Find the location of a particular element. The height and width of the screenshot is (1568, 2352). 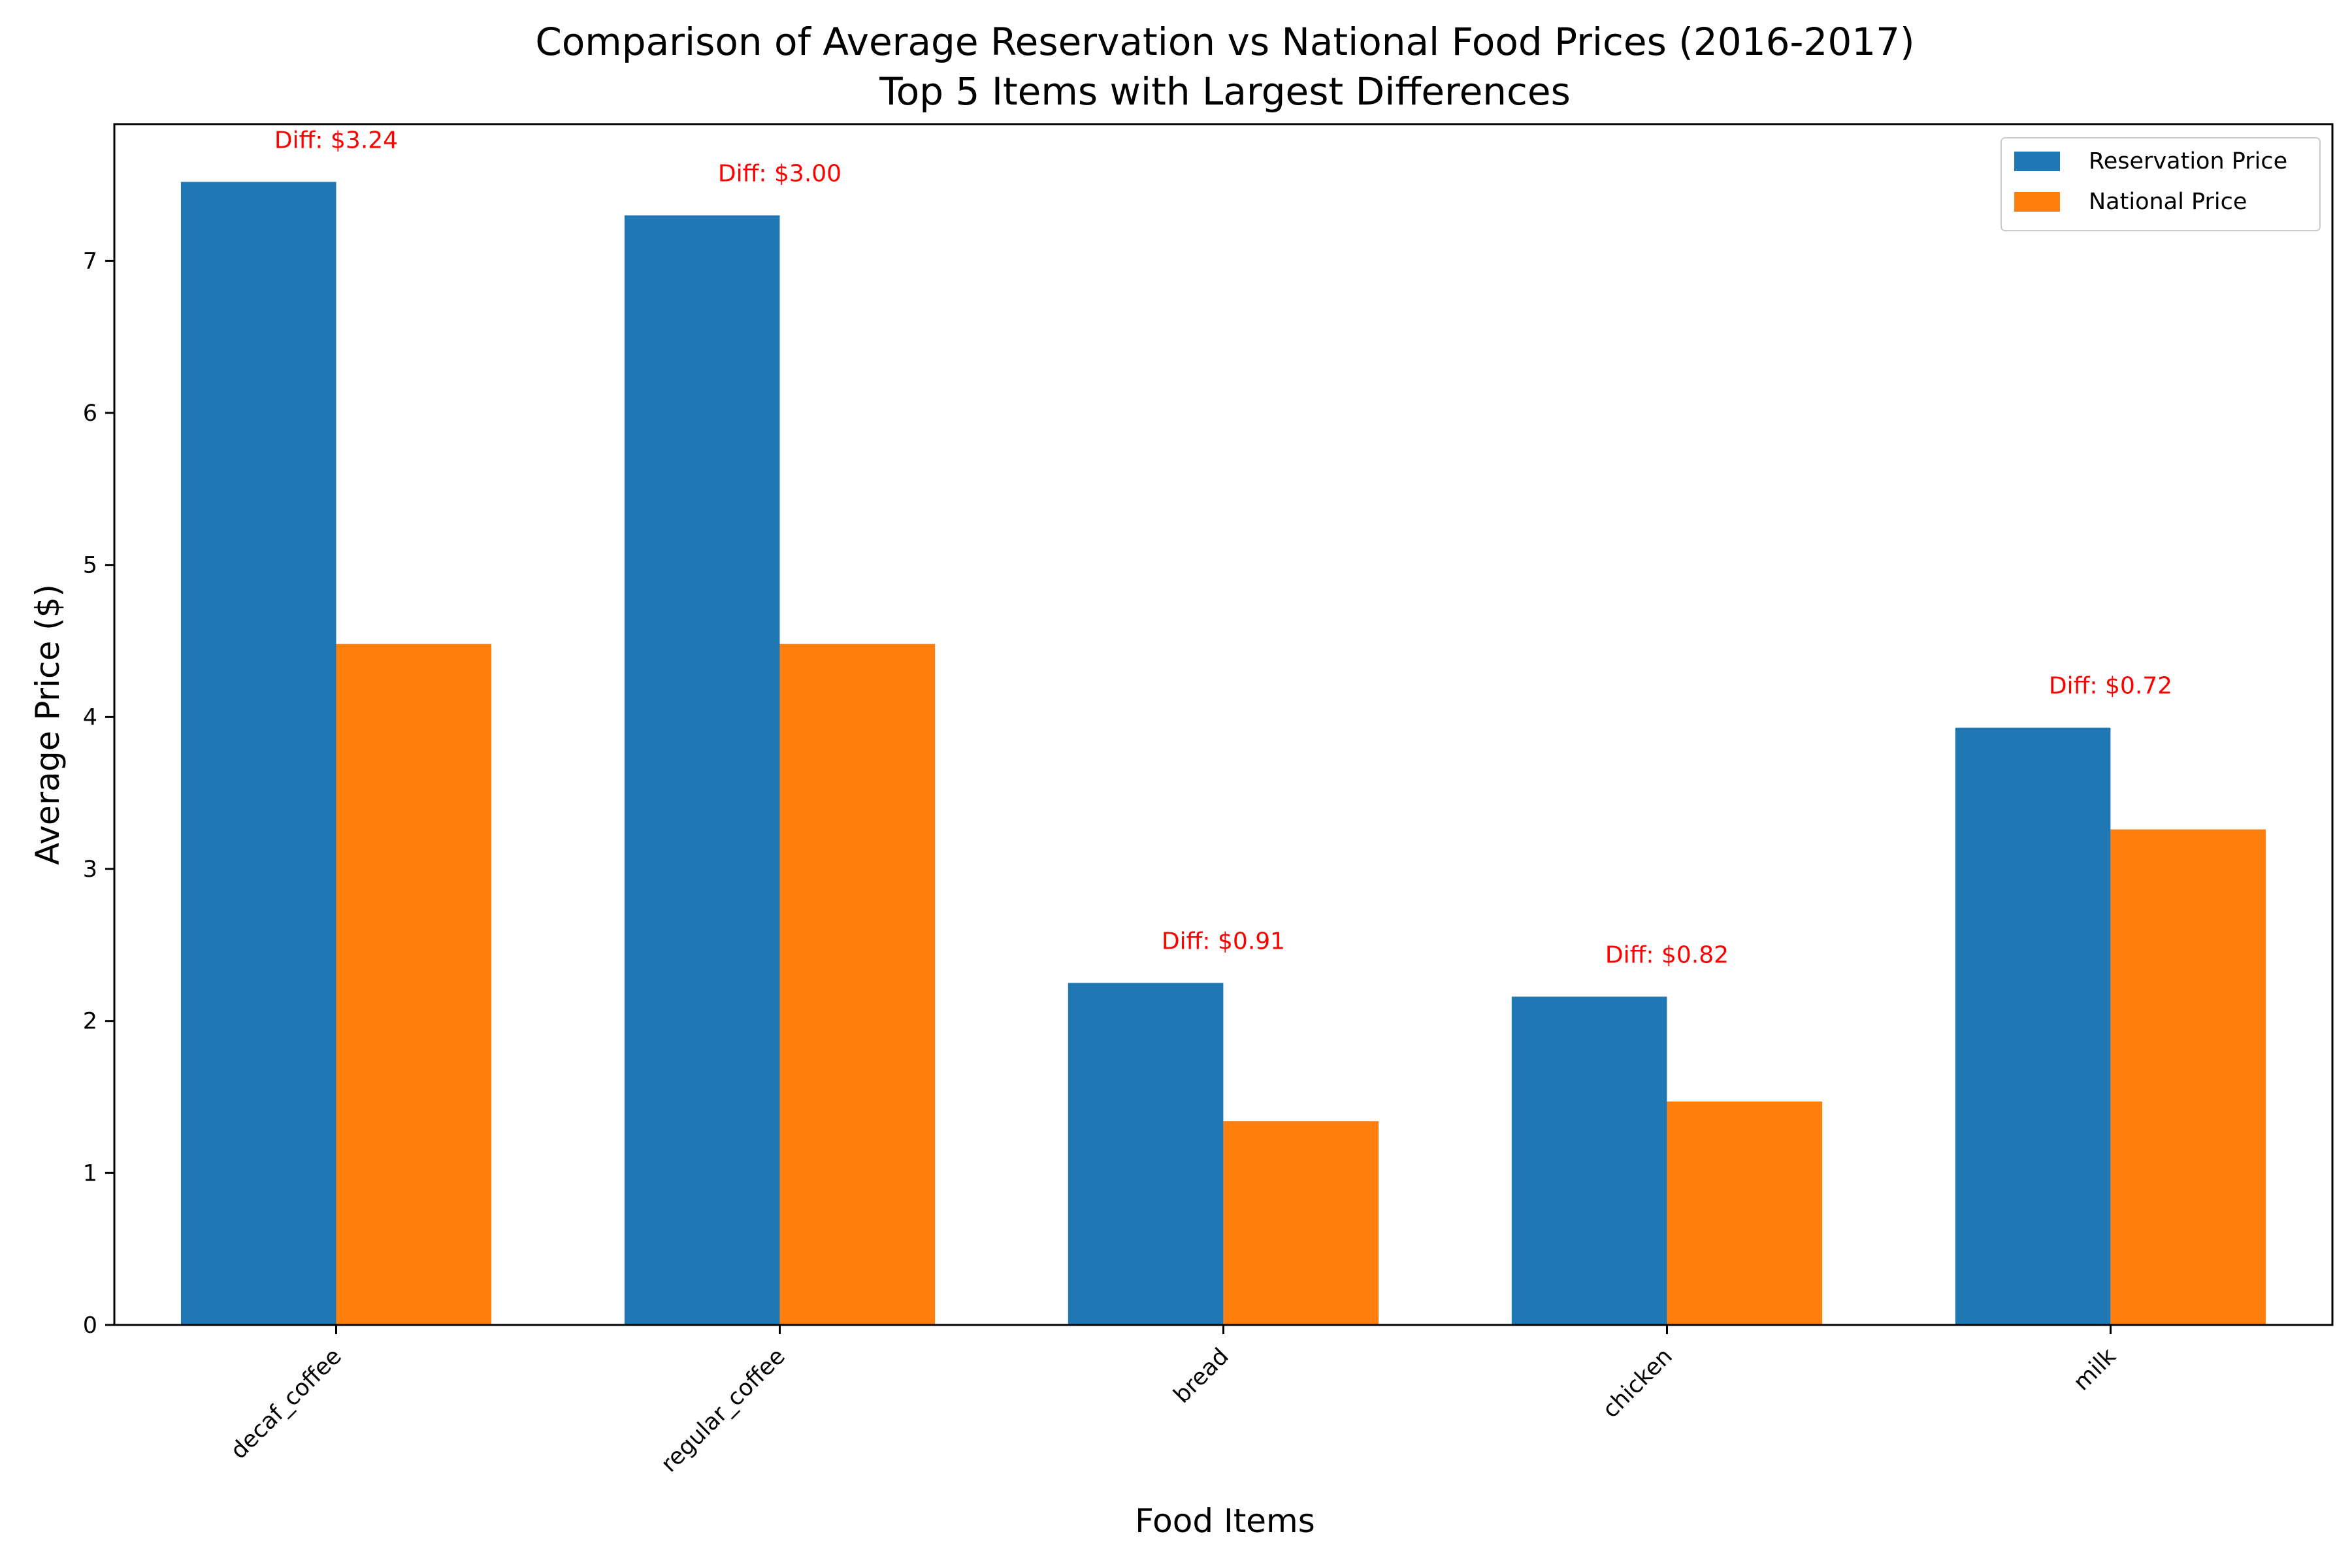

bar-reservation-bread is located at coordinates (1146, 1154).